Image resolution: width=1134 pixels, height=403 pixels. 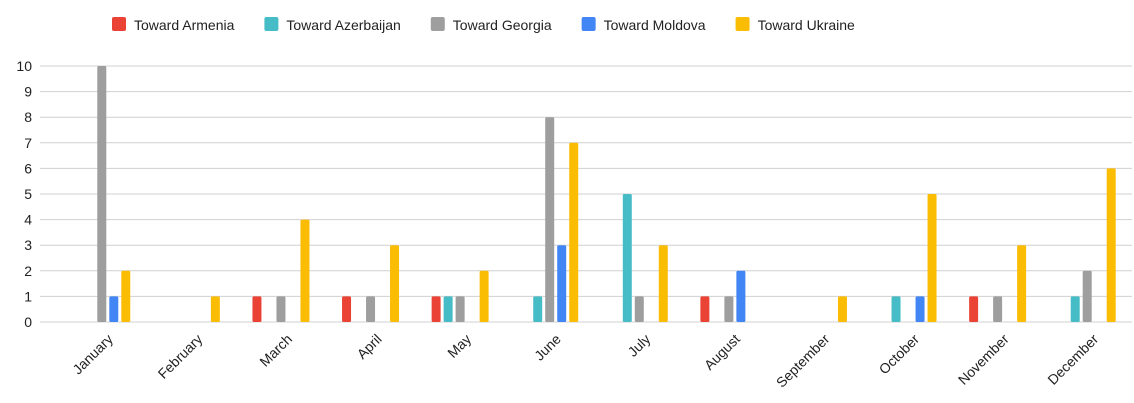 What do you see at coordinates (28, 117) in the screenshot?
I see `y-tick-label: 8` at bounding box center [28, 117].